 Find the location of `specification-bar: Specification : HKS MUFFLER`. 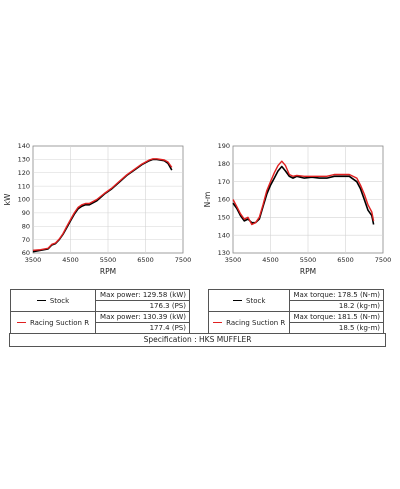

specification-bar: Specification : HKS MUFFLER is located at coordinates (197, 340).